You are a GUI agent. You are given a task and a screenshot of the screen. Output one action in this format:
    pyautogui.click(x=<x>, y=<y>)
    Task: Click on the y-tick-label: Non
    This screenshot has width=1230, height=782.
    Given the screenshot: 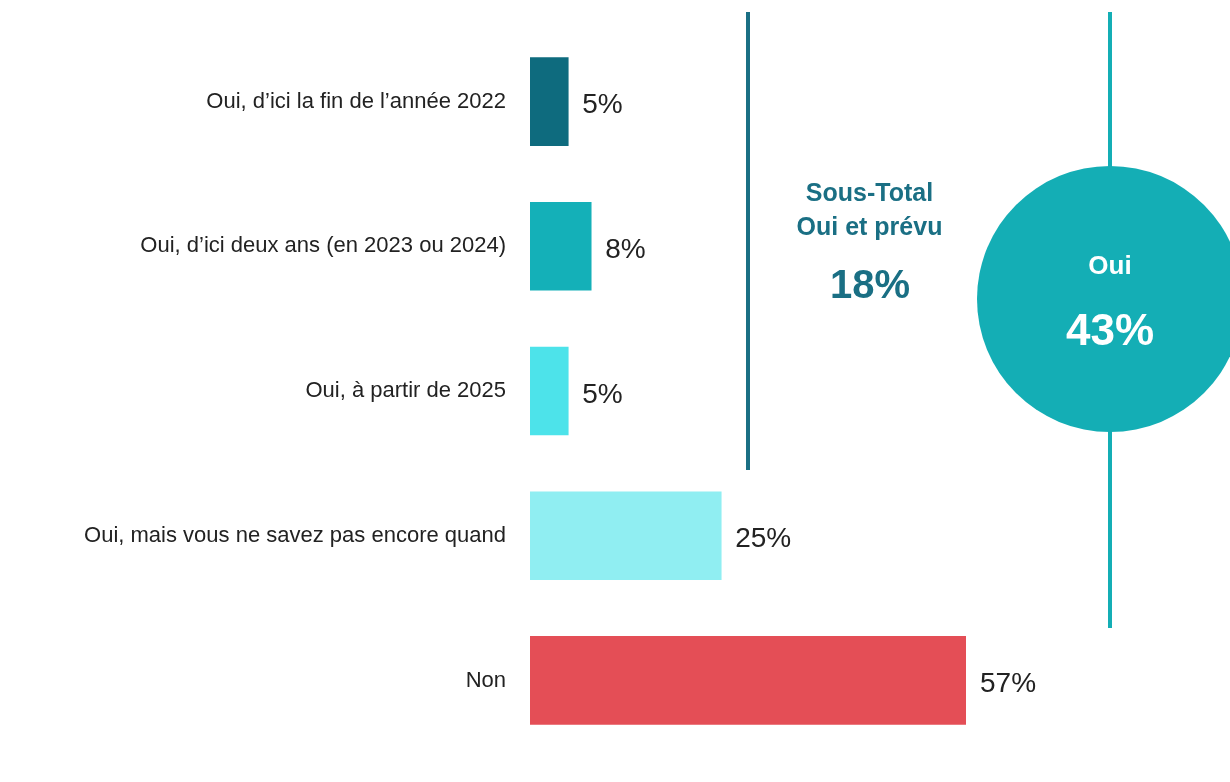 What is the action you would take?
    pyautogui.click(x=485, y=679)
    